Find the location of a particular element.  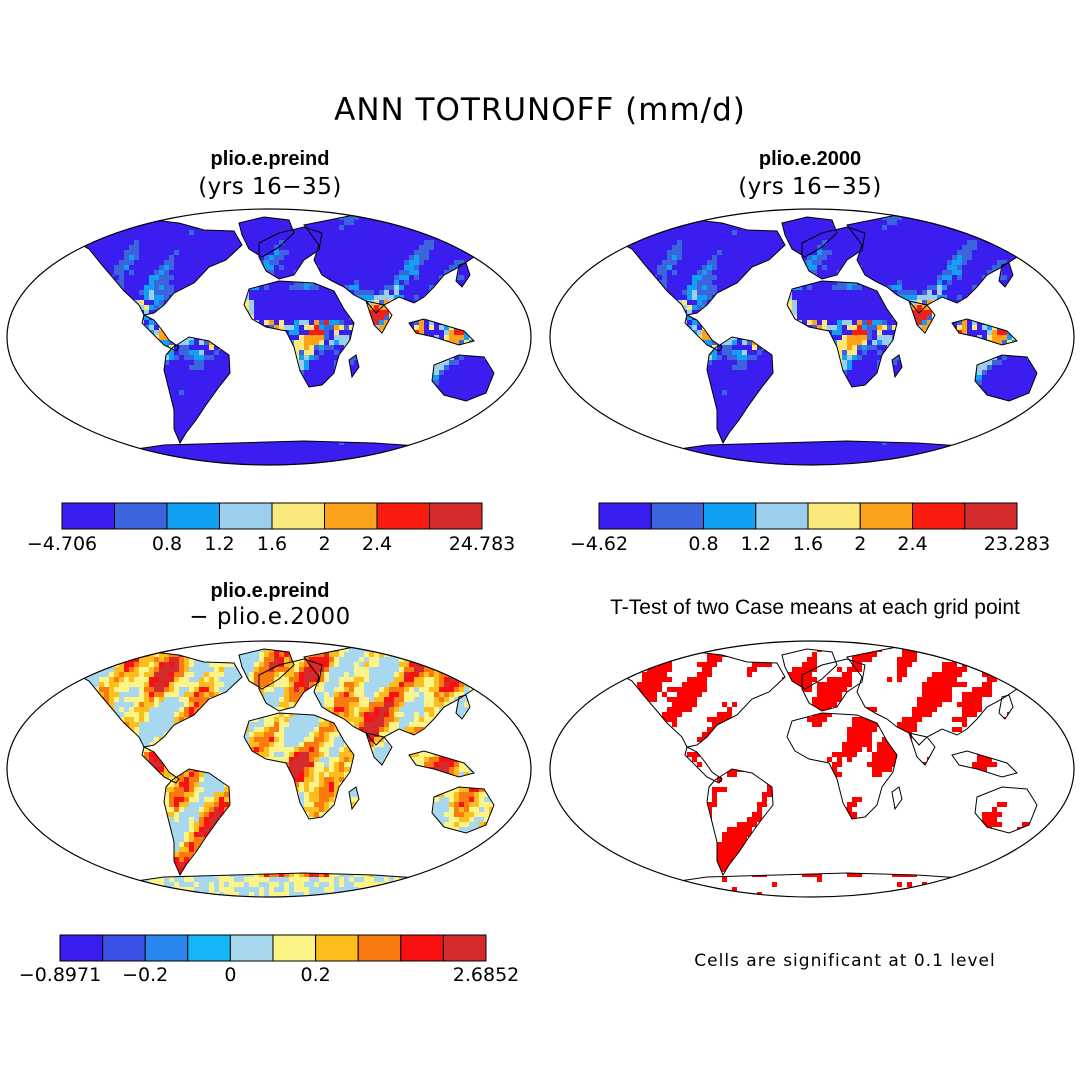

colorbar-tick-label: −4.706 is located at coordinates (62, 544).